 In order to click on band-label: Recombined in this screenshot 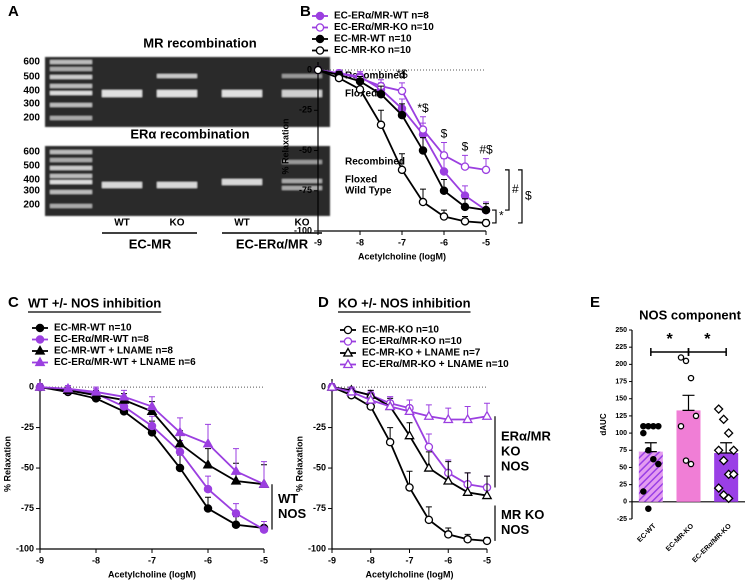, I will do `click(375, 162)`.